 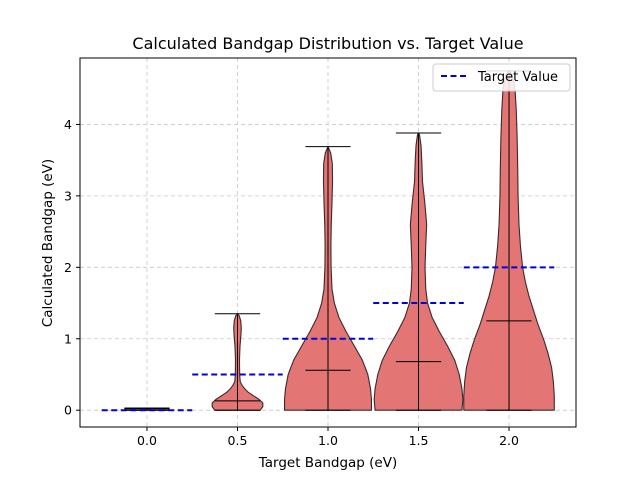 What do you see at coordinates (68, 410) in the screenshot?
I see `y-tick-label: 0` at bounding box center [68, 410].